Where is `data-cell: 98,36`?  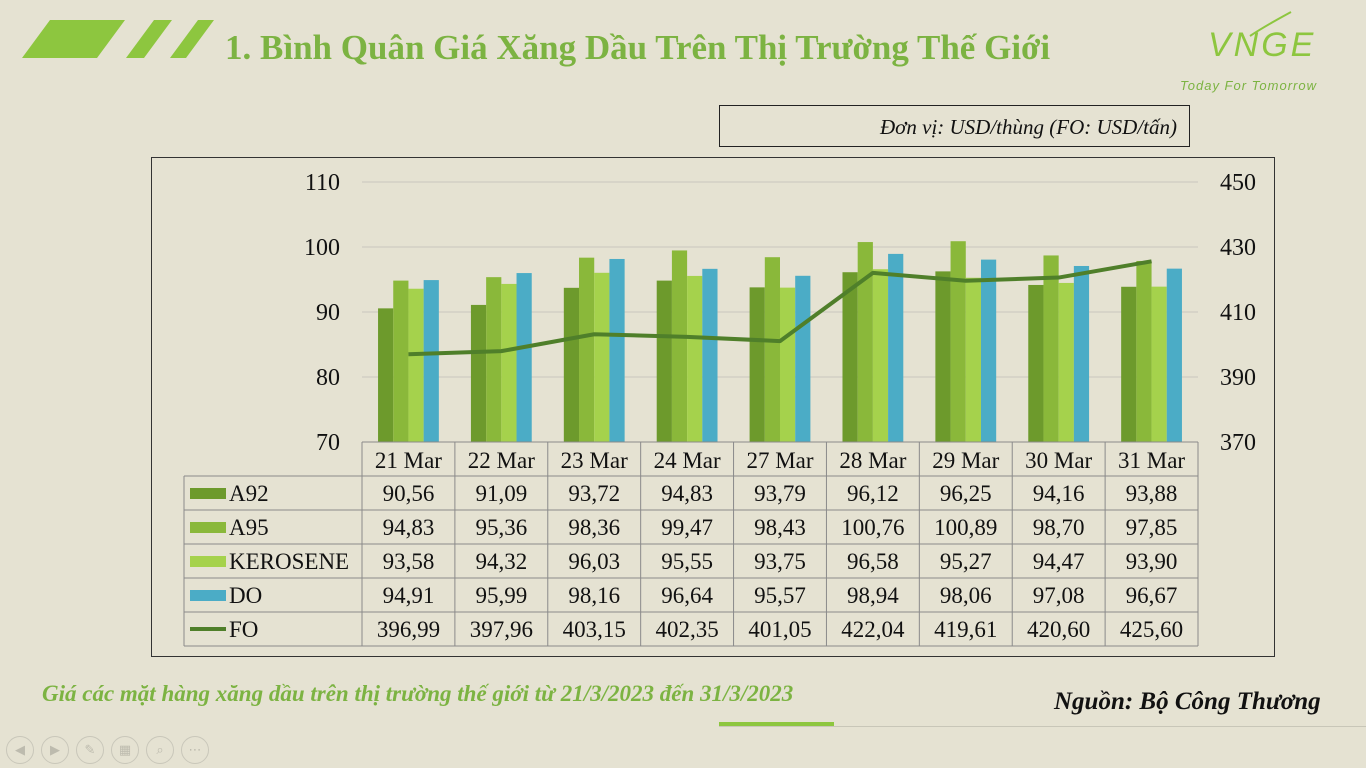 data-cell: 98,36 is located at coordinates (594, 527).